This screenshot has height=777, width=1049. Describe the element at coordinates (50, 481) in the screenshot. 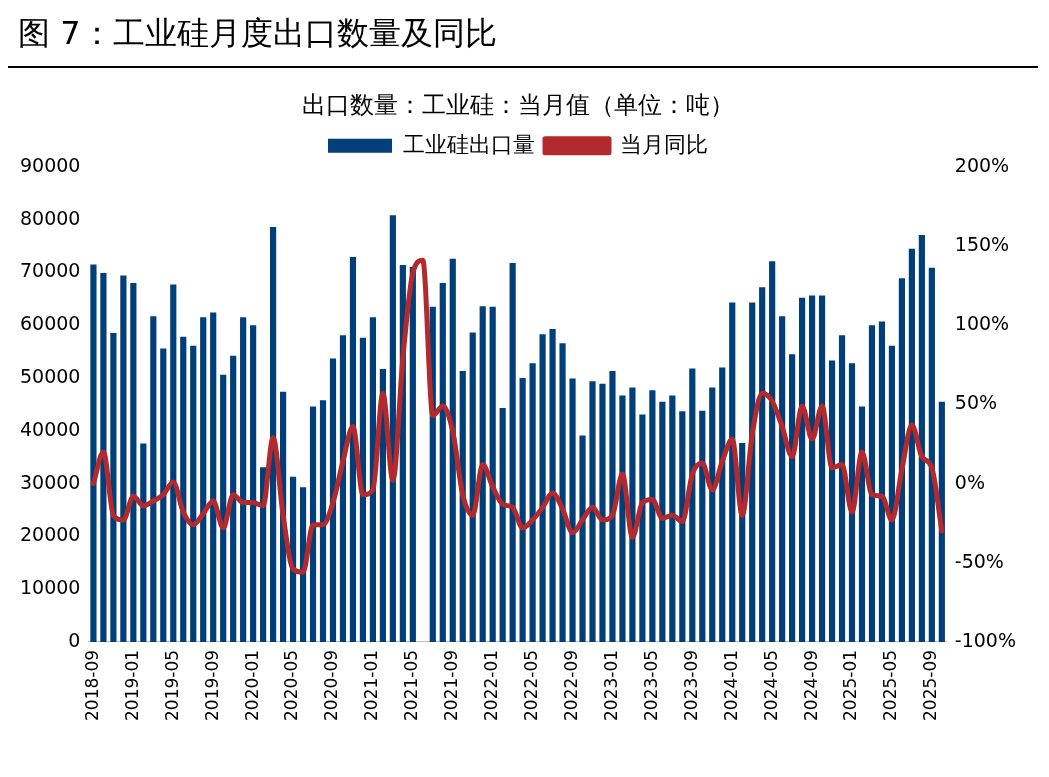

I see `y-tick-label: 30000` at that location.